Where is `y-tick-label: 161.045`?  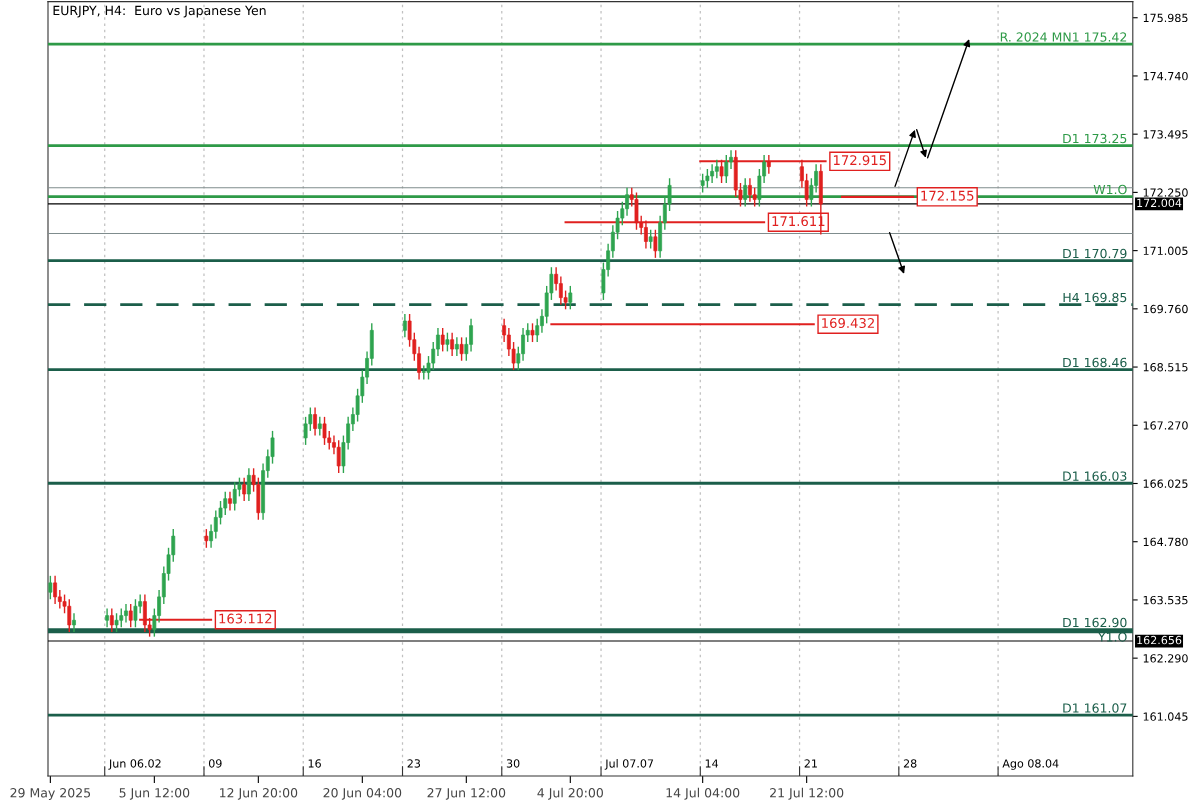 y-tick-label: 161.045 is located at coordinates (1165, 716).